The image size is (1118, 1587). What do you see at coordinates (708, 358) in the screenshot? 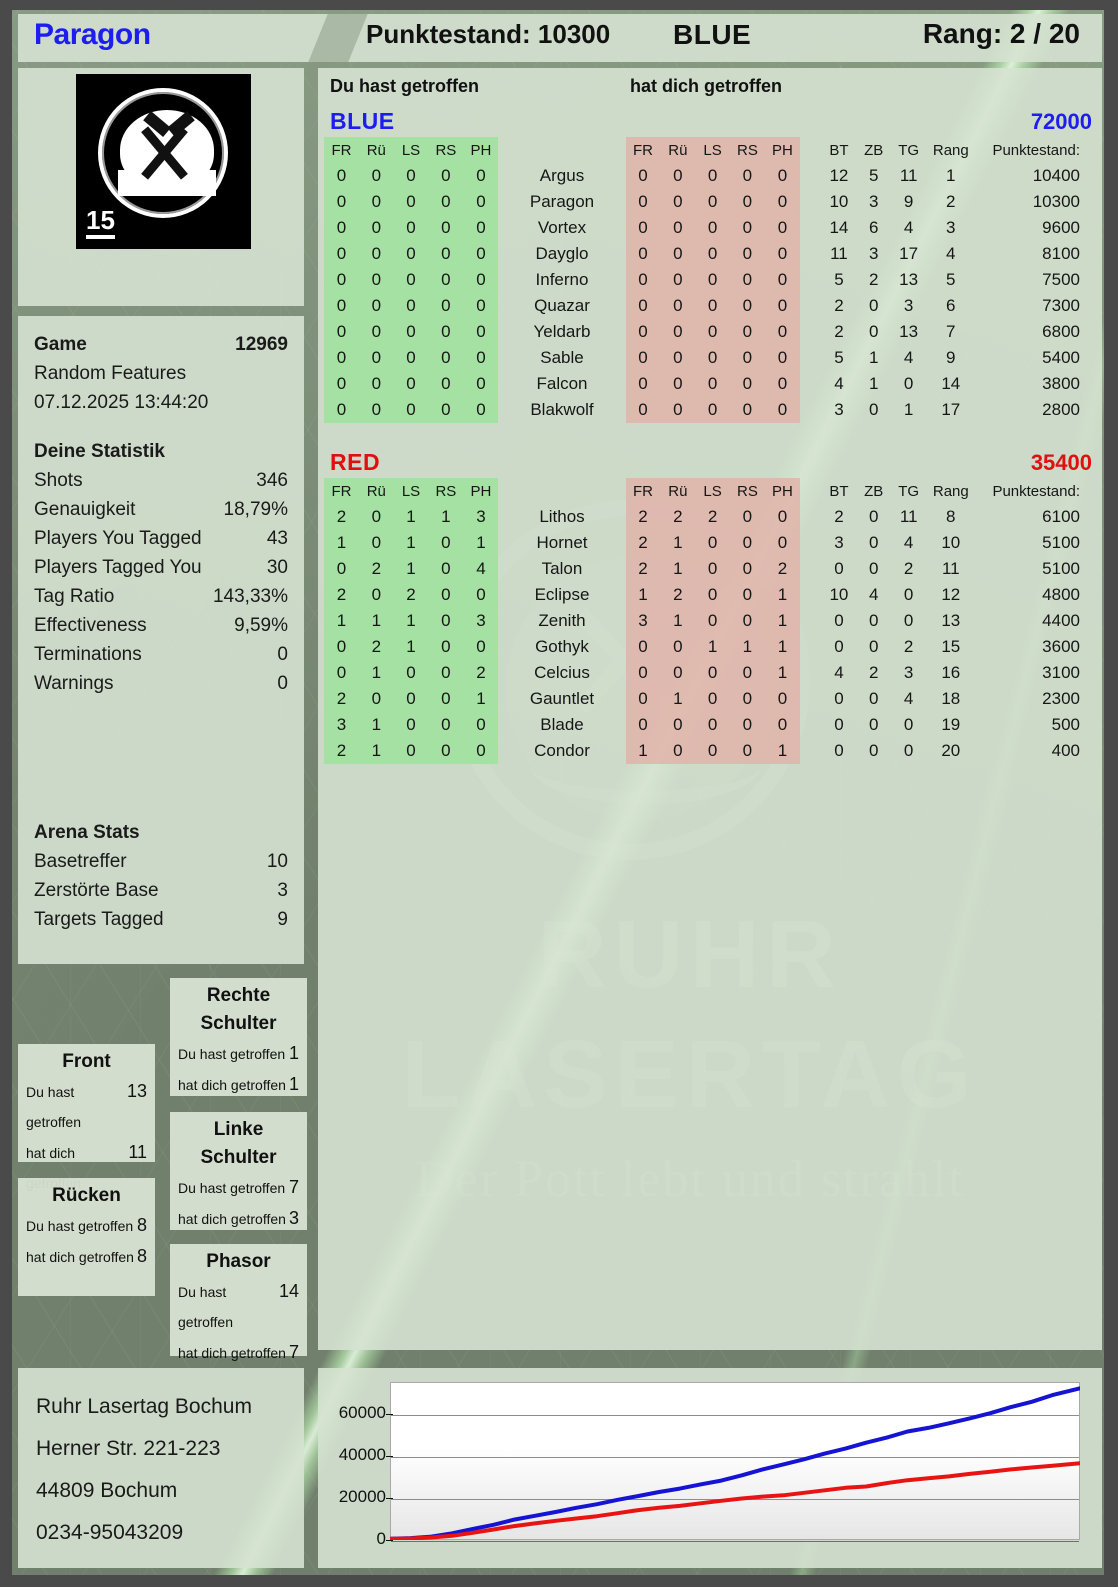
I see `table-row: 0 0 0 0 0 Sable 0 0 0 0 0 5 1 4 9 5400` at bounding box center [708, 358].